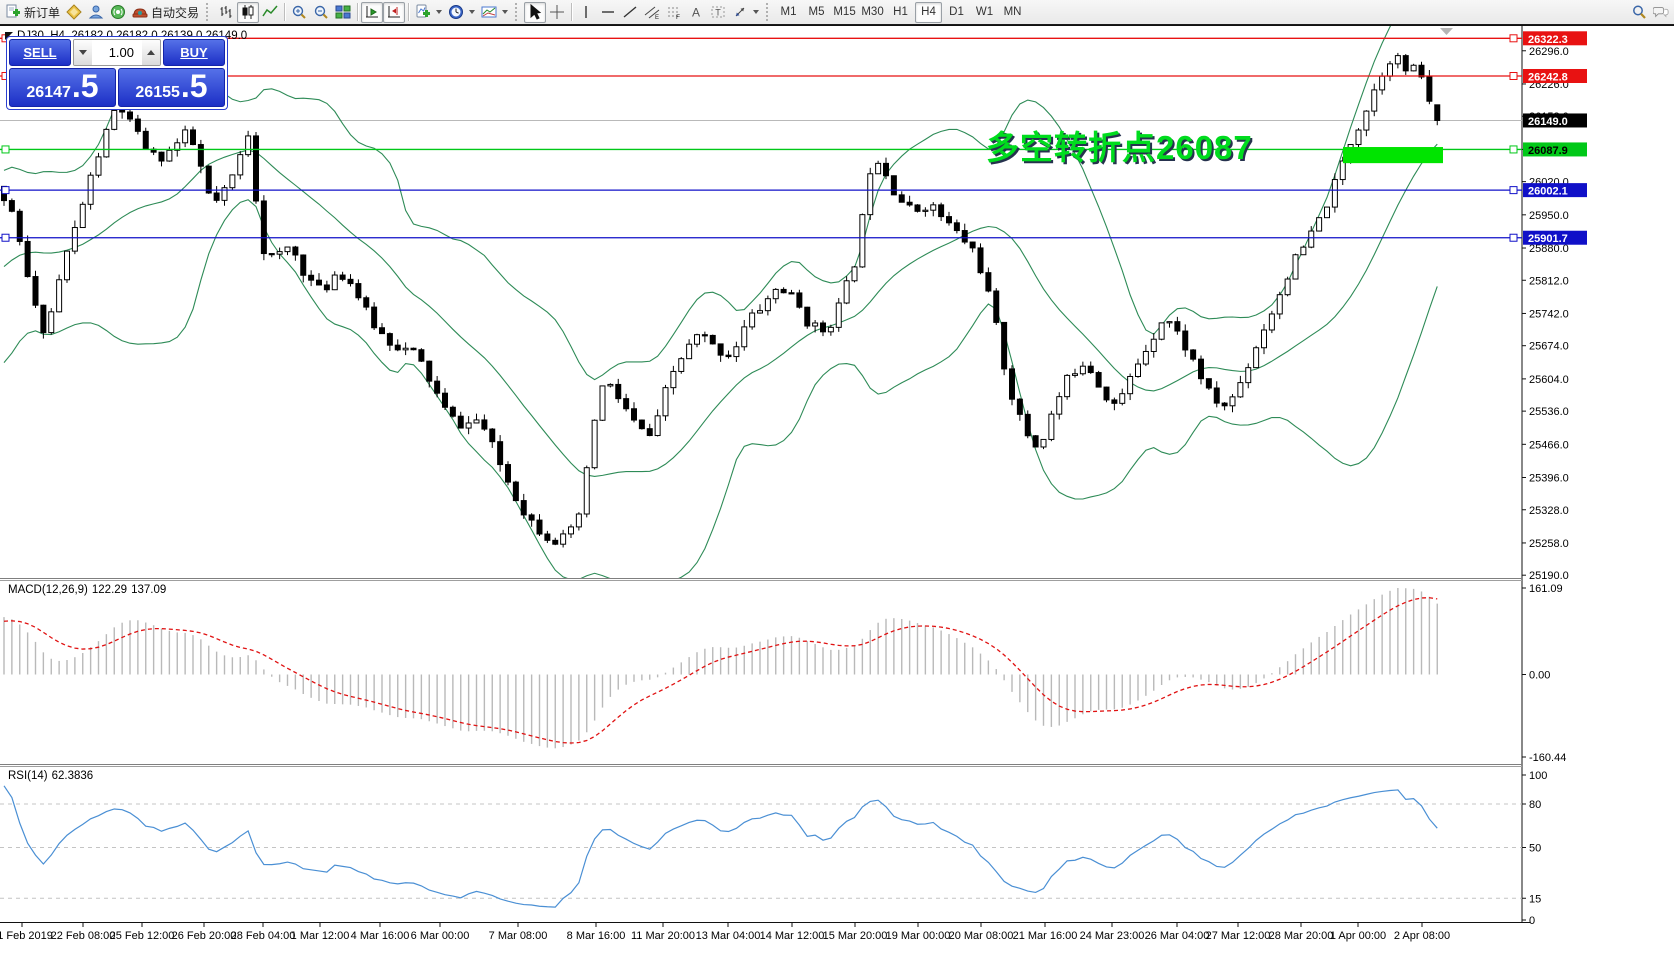 This screenshot has height=954, width=1674. Describe the element at coordinates (1393, 155) in the screenshot. I see `highlight-rectangle-object` at that location.